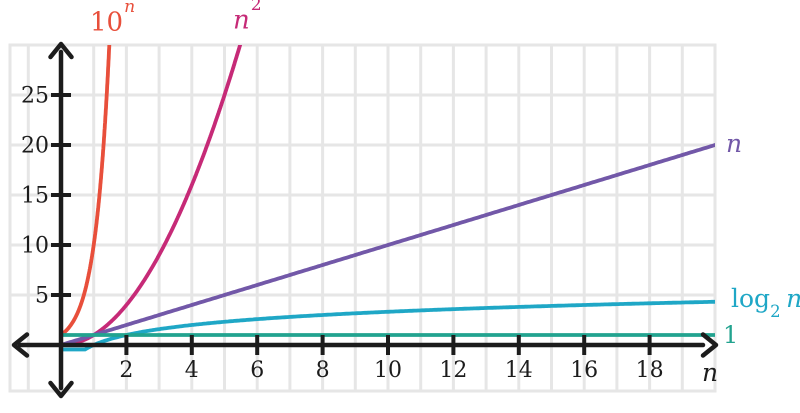 This screenshot has width=800, height=413. What do you see at coordinates (453, 370) in the screenshot?
I see `x-tick-label: 12` at bounding box center [453, 370].